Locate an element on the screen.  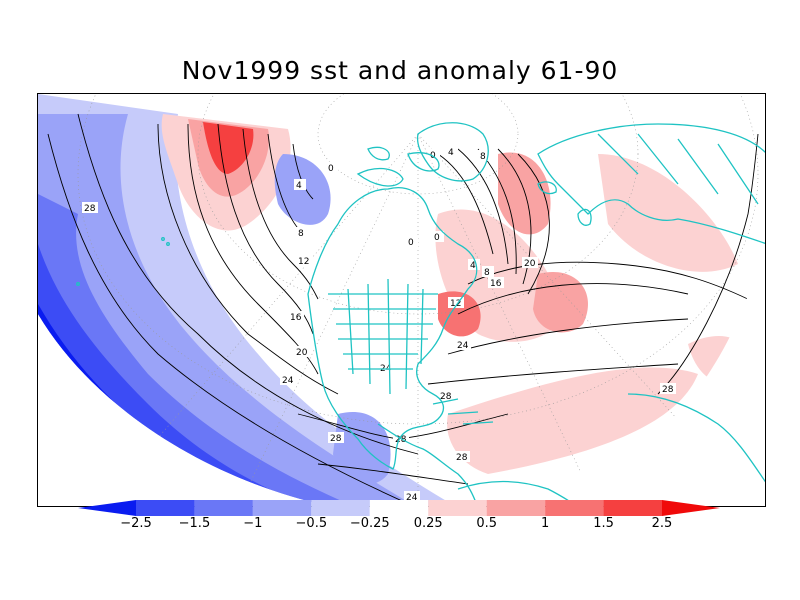
colorbar-arrow-right is located at coordinates (691, 508).